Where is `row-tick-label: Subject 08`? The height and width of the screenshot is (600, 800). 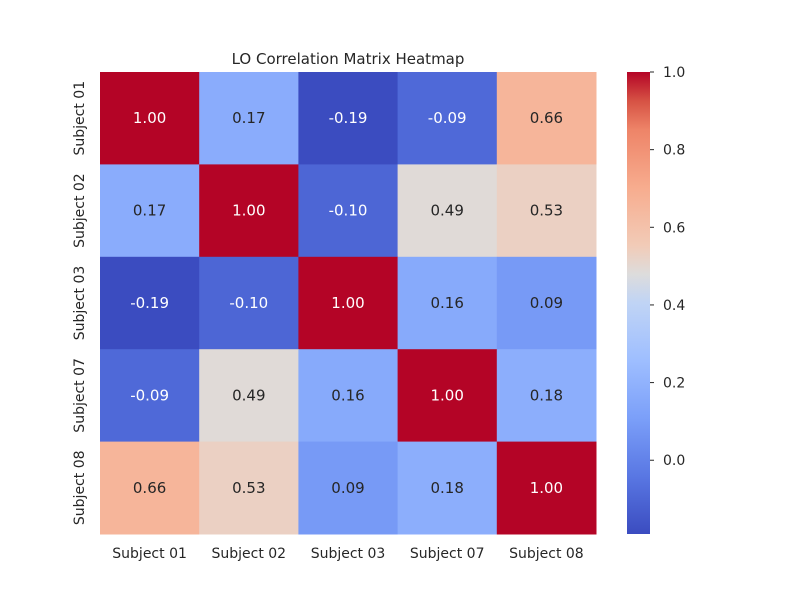
row-tick-label: Subject 08 is located at coordinates (80, 487).